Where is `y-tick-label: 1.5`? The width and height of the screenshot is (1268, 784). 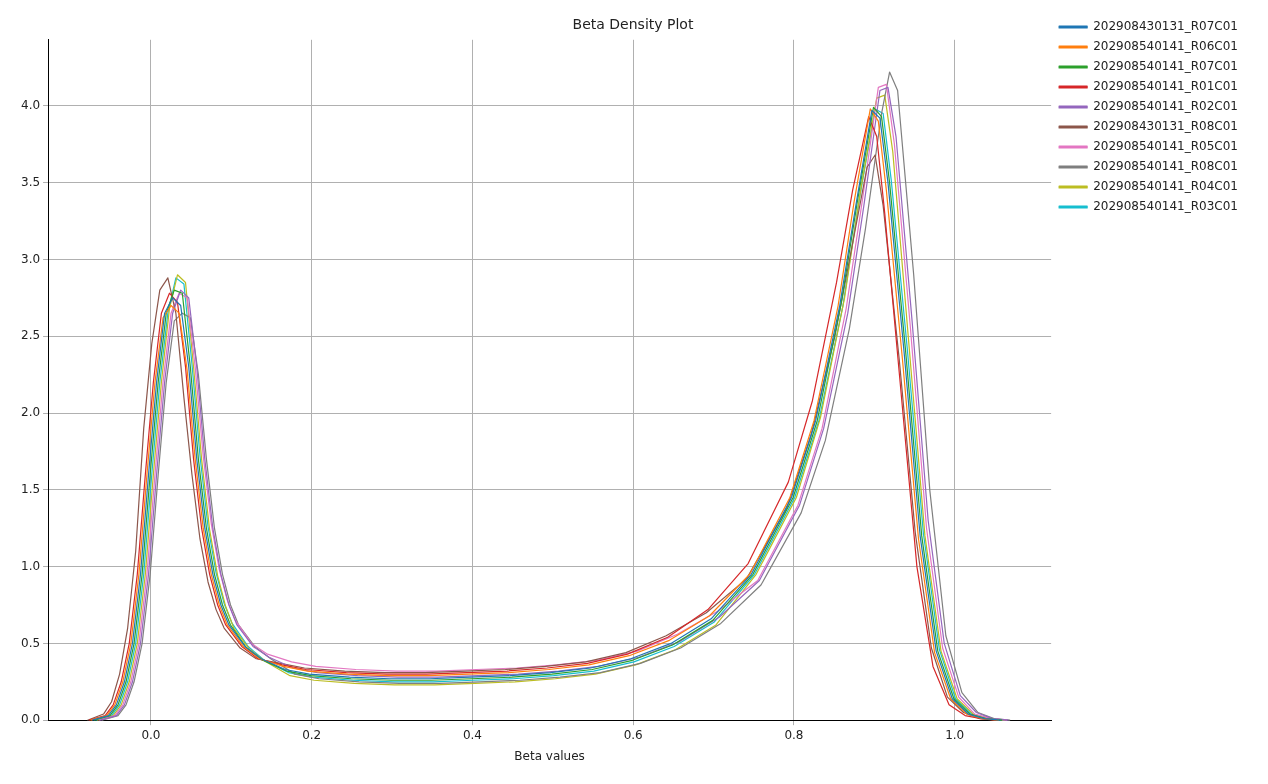
y-tick-label: 1.5 is located at coordinates (30, 488).